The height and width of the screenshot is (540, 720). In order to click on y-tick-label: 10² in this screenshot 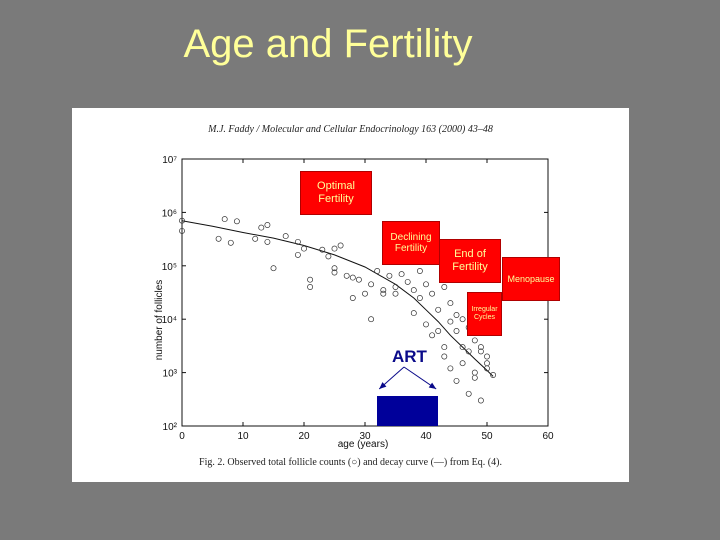, I will do `click(170, 427)`.